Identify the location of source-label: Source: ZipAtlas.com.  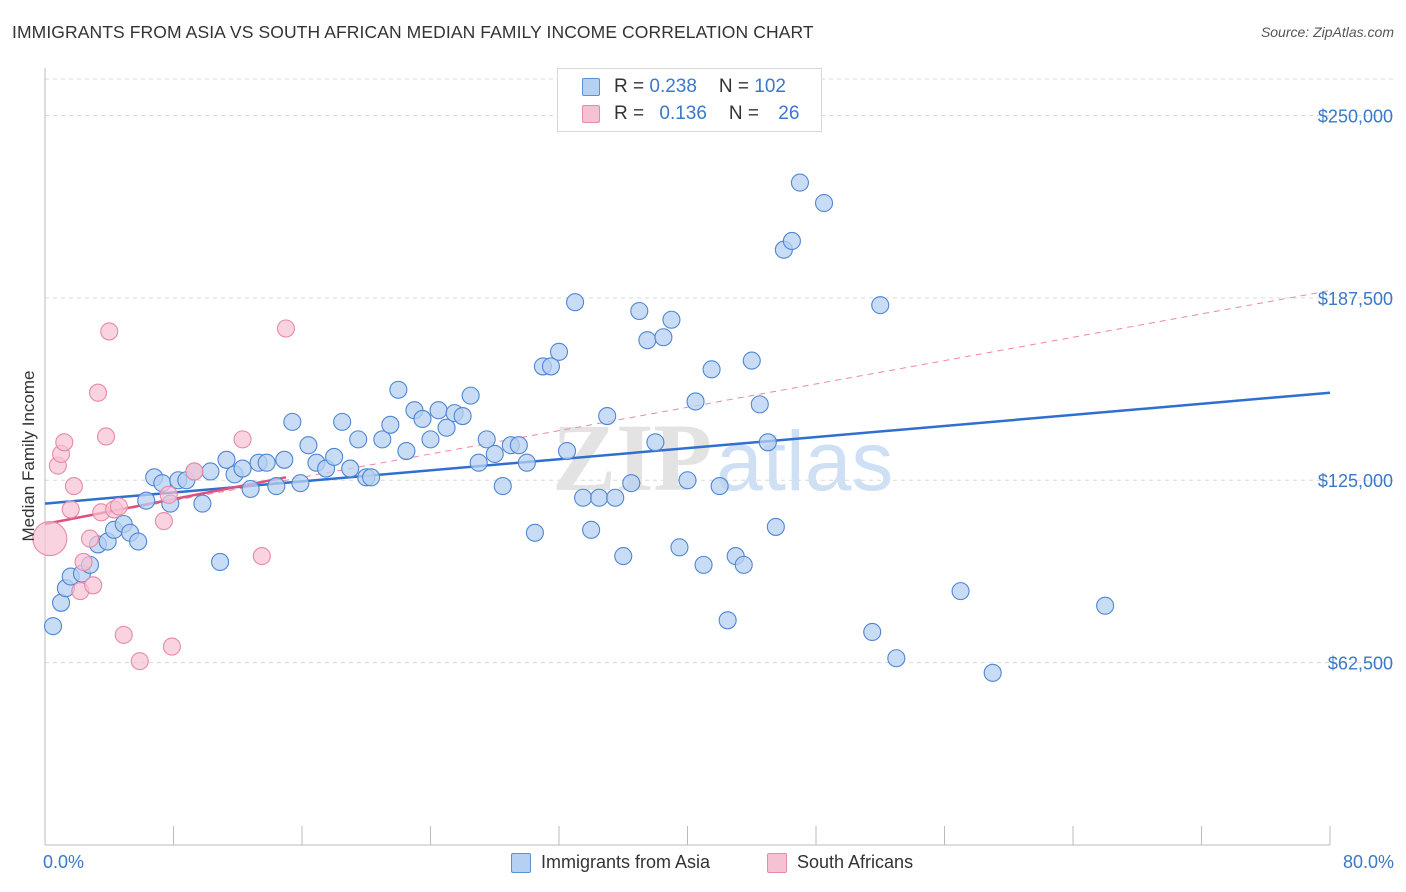
(1327, 32).